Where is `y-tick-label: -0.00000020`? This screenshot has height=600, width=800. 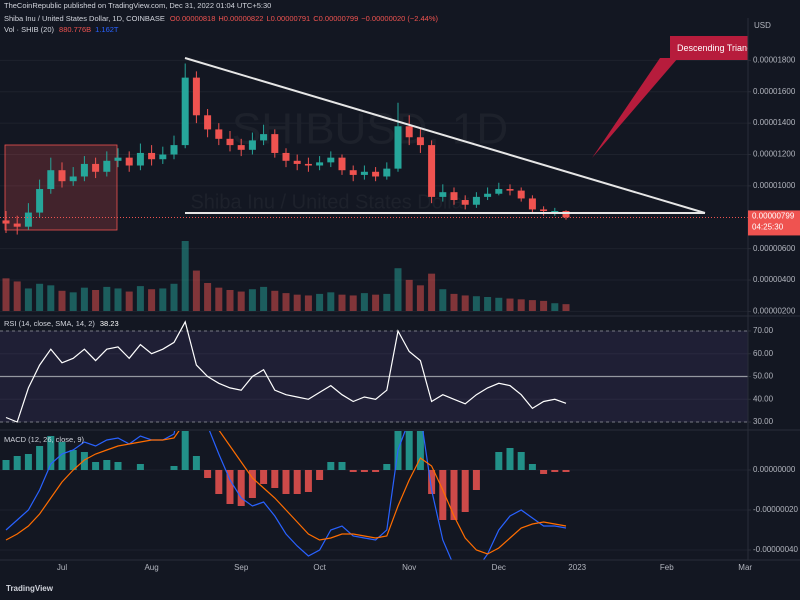 y-tick-label: -0.00000020 is located at coordinates (775, 509).